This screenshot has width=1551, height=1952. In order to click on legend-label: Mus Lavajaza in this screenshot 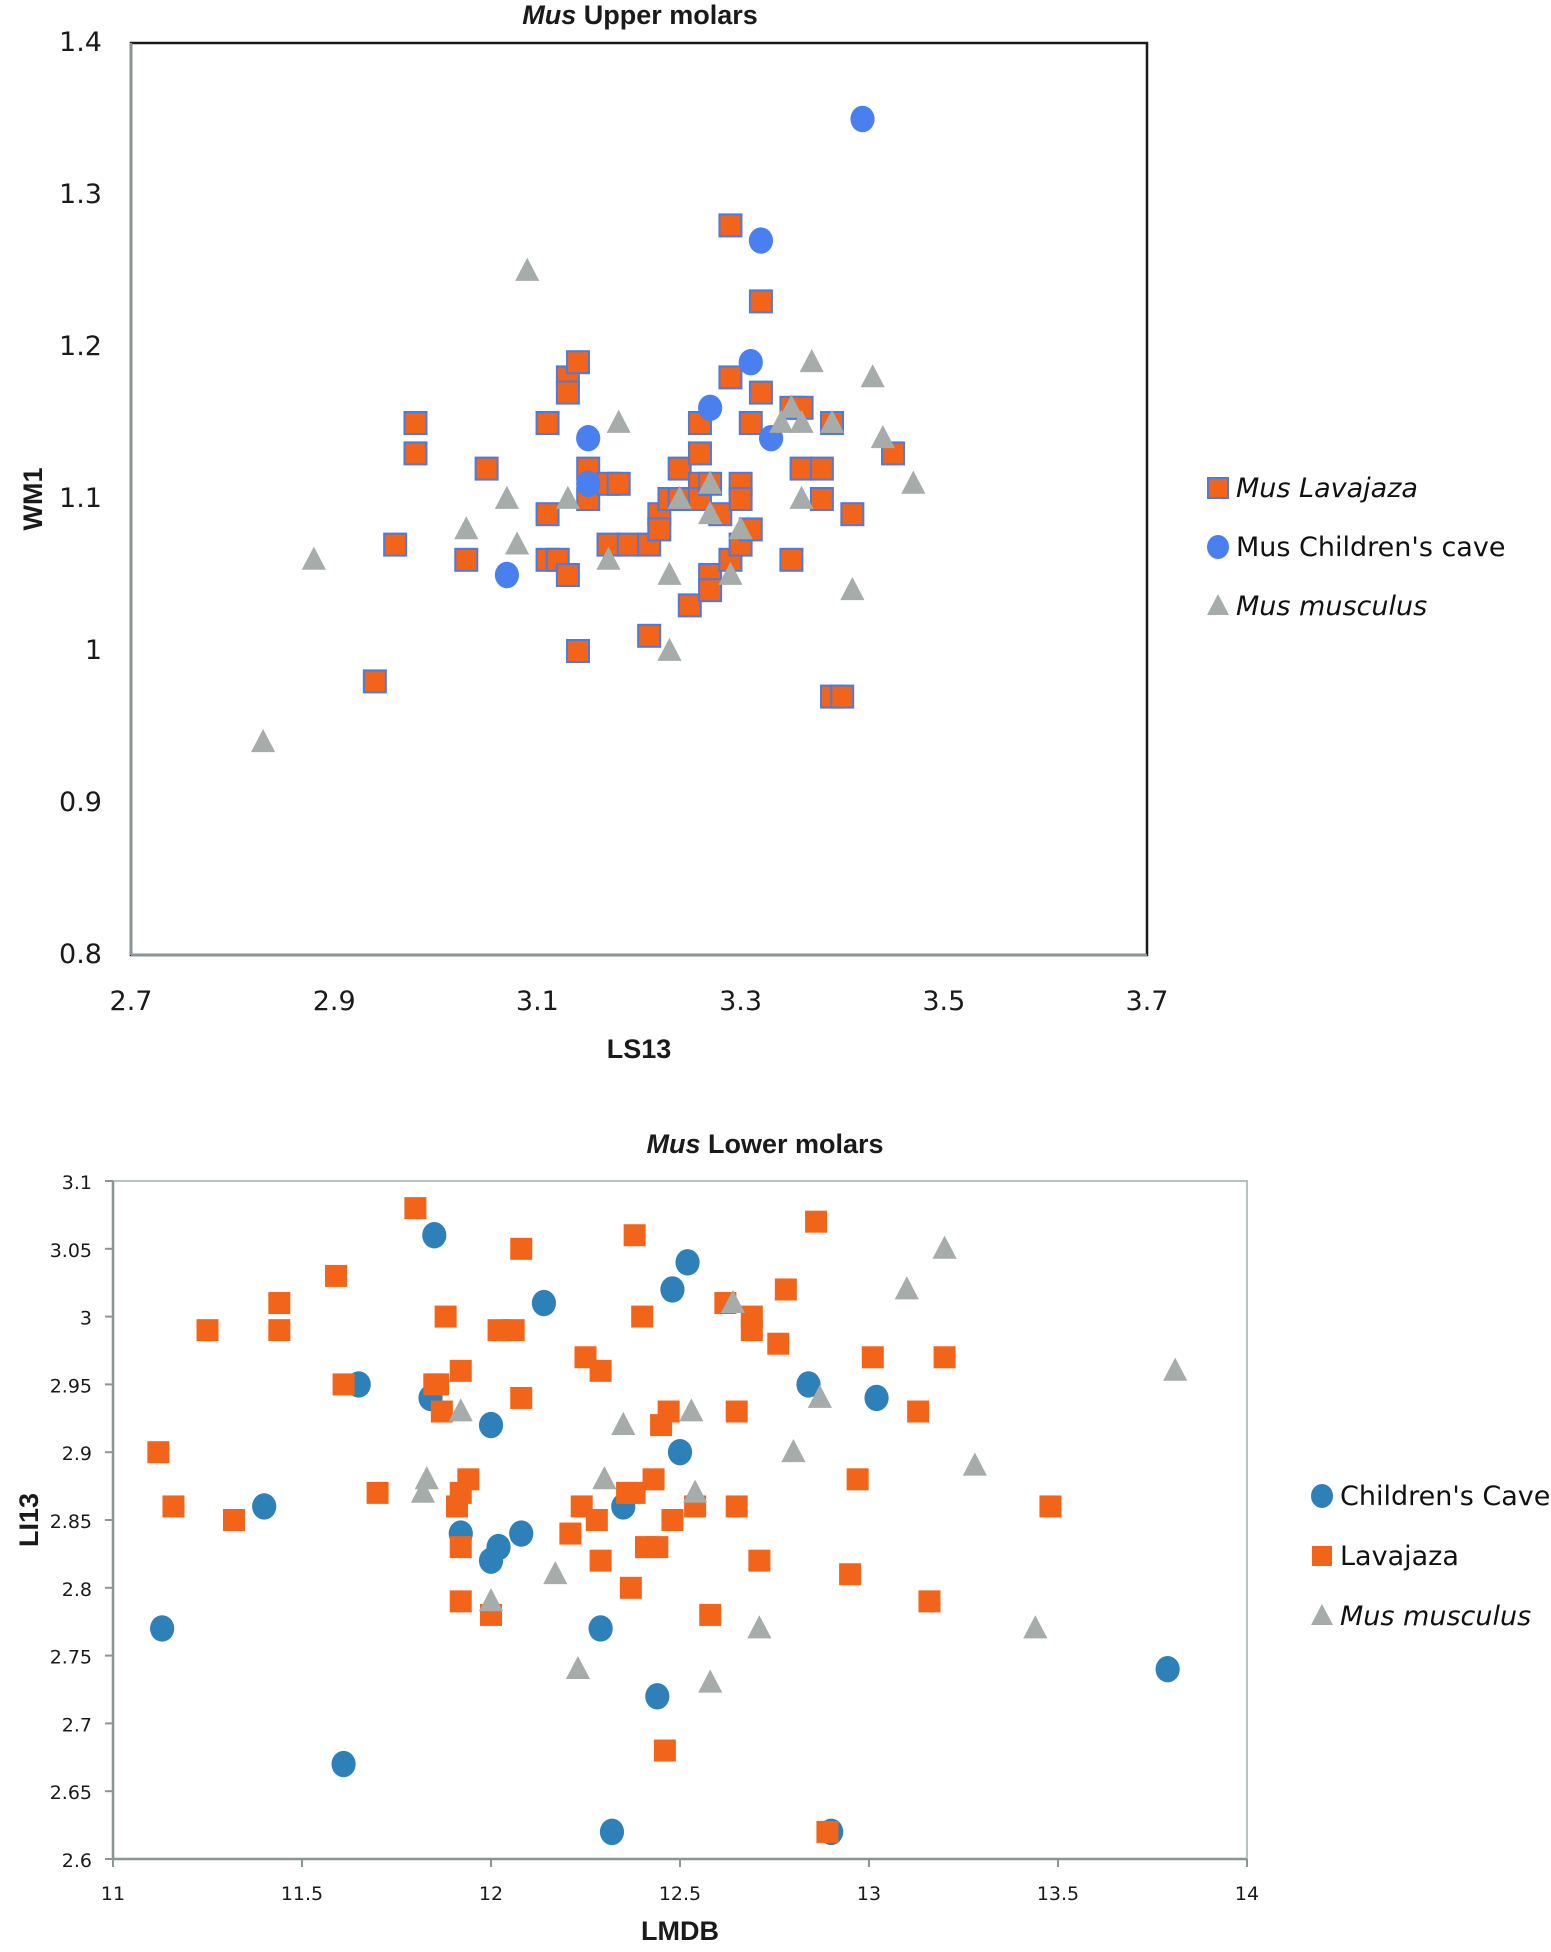, I will do `click(1327, 488)`.